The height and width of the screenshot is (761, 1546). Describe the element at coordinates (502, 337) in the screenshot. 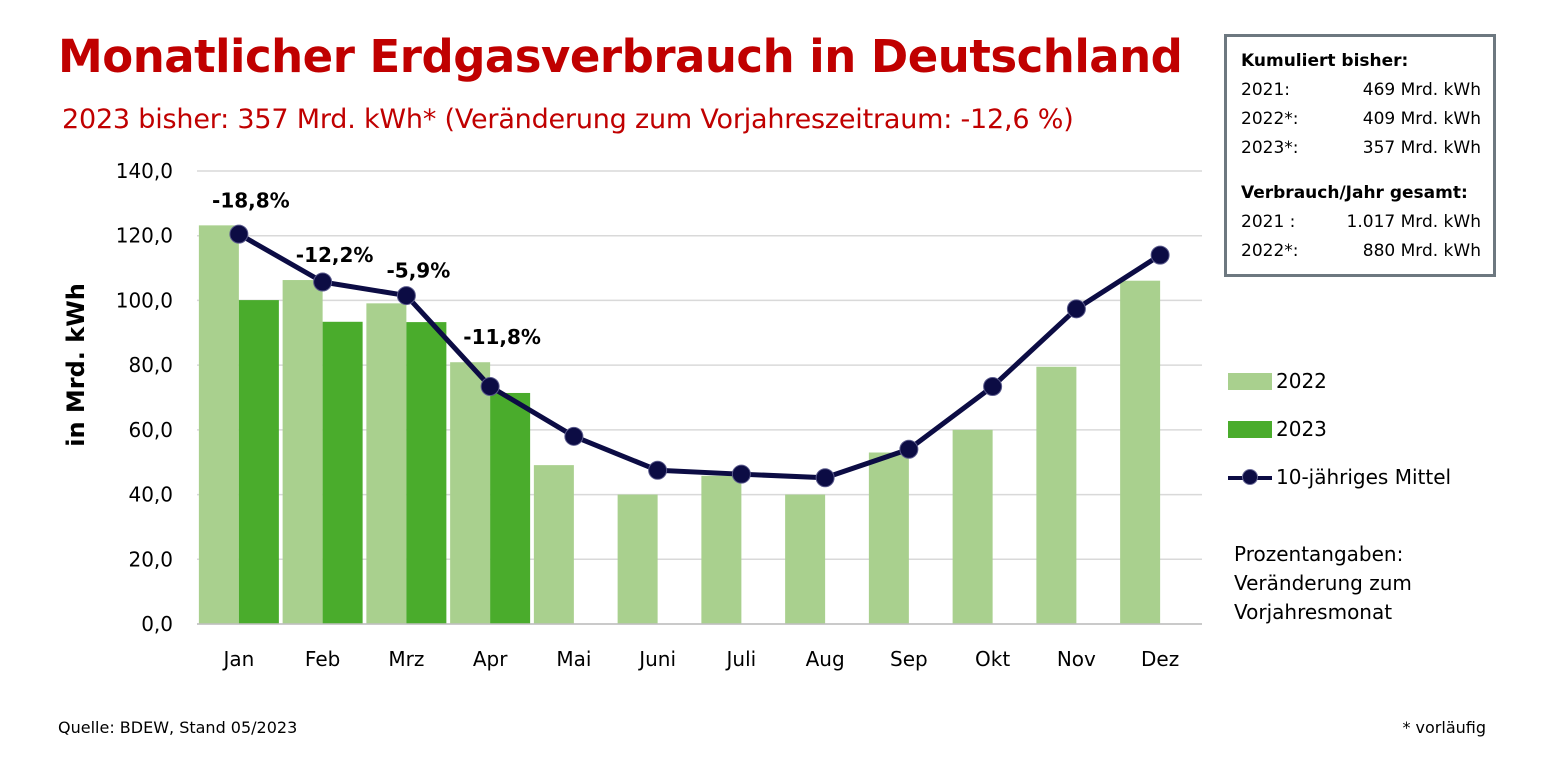

I see `change-annotation: -11,8%` at that location.